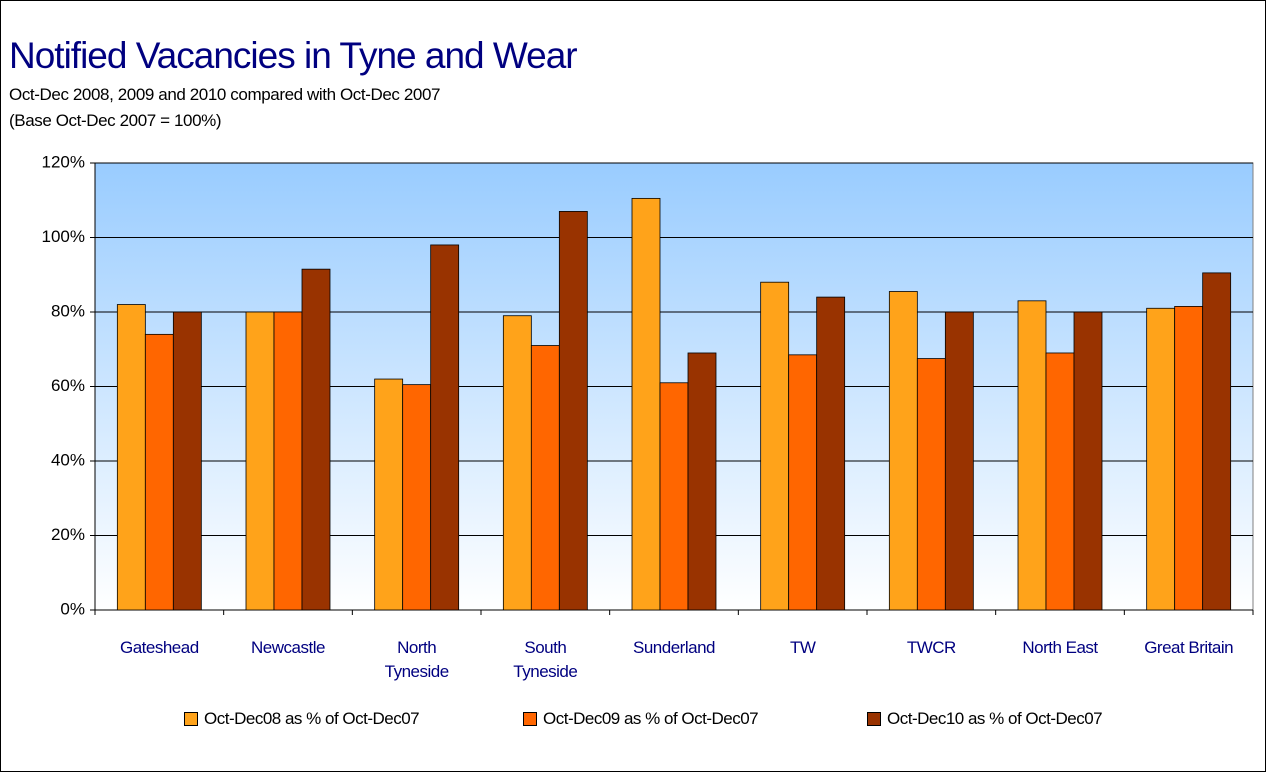  I want to click on y-tick-label: 20%, so click(68, 534).